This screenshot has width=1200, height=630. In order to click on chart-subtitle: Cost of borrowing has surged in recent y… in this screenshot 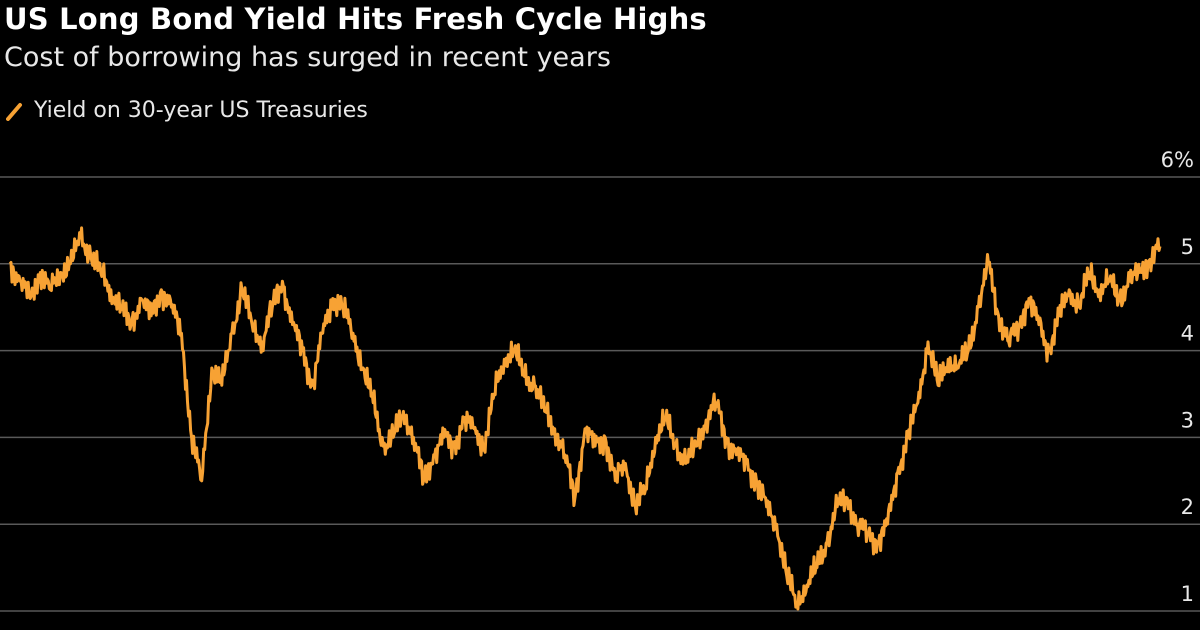, I will do `click(307, 57)`.